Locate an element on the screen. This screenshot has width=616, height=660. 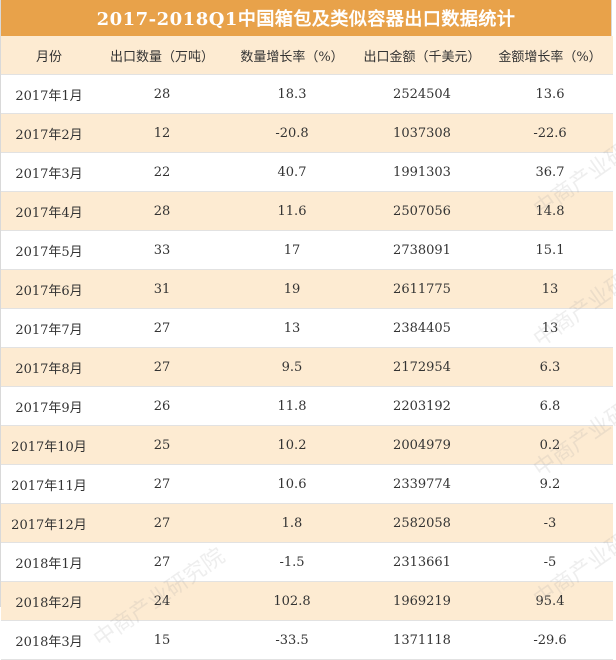
table-row: 2017年4月 28 11.6 2507056 14.8 is located at coordinates (307, 211).